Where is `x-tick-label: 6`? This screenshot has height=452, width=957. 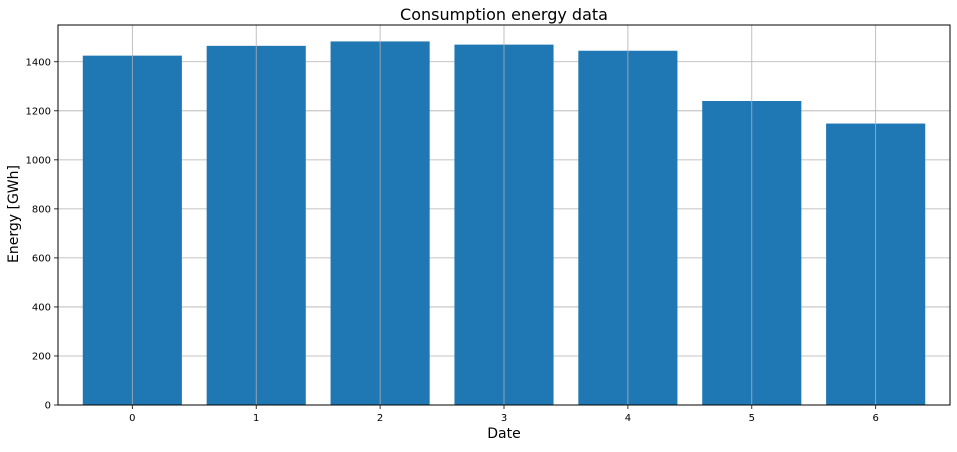 x-tick-label: 6 is located at coordinates (875, 418).